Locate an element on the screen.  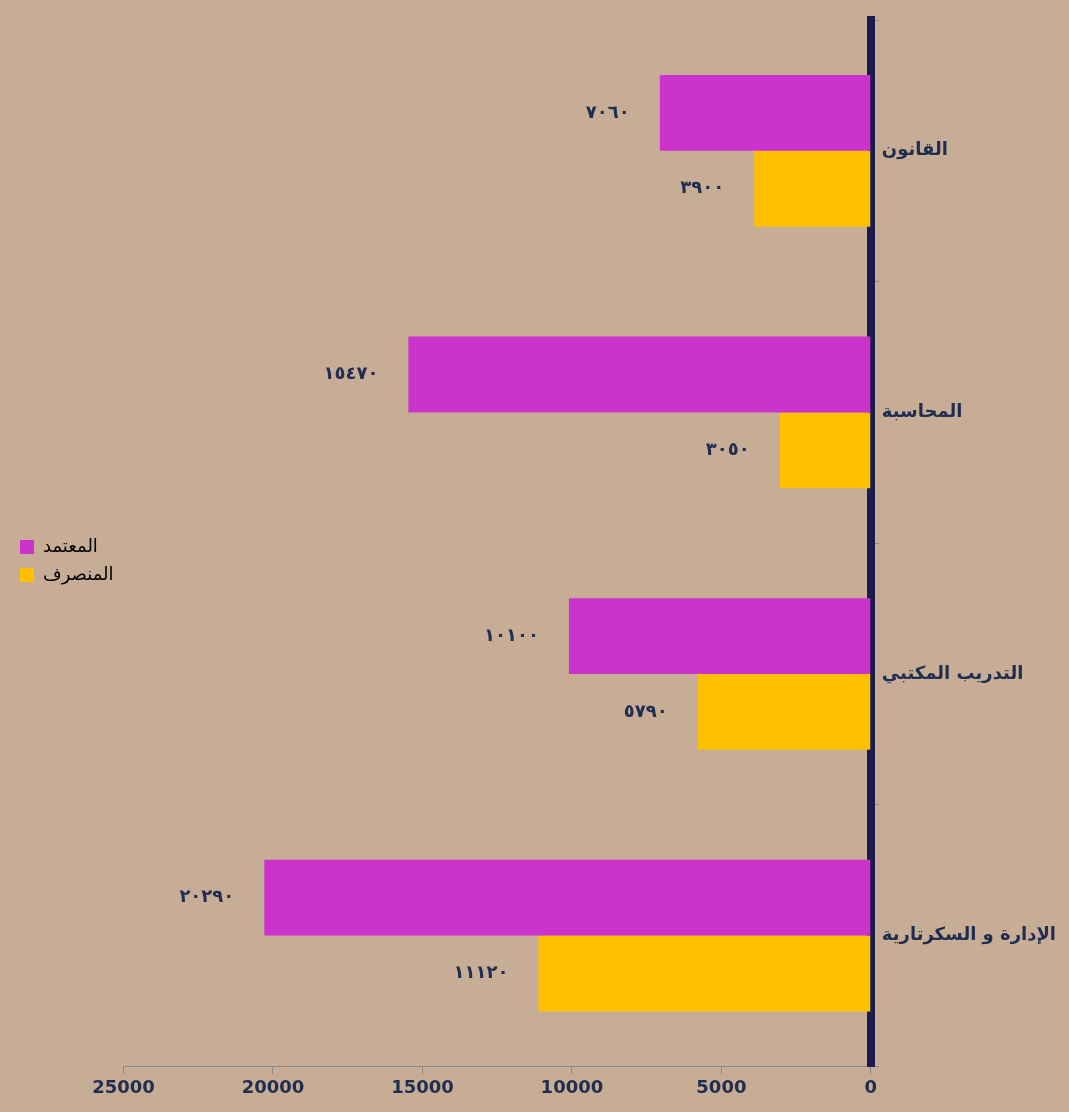
x-tick-label: 10000 is located at coordinates (572, 1086).